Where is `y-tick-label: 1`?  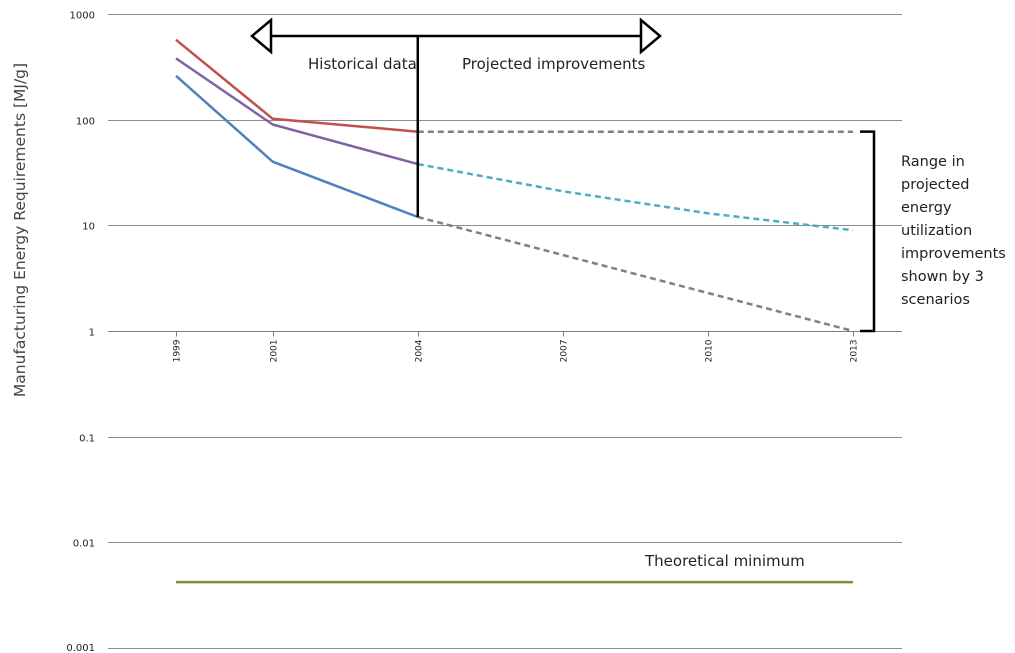
y-tick-label: 1 is located at coordinates (92, 333).